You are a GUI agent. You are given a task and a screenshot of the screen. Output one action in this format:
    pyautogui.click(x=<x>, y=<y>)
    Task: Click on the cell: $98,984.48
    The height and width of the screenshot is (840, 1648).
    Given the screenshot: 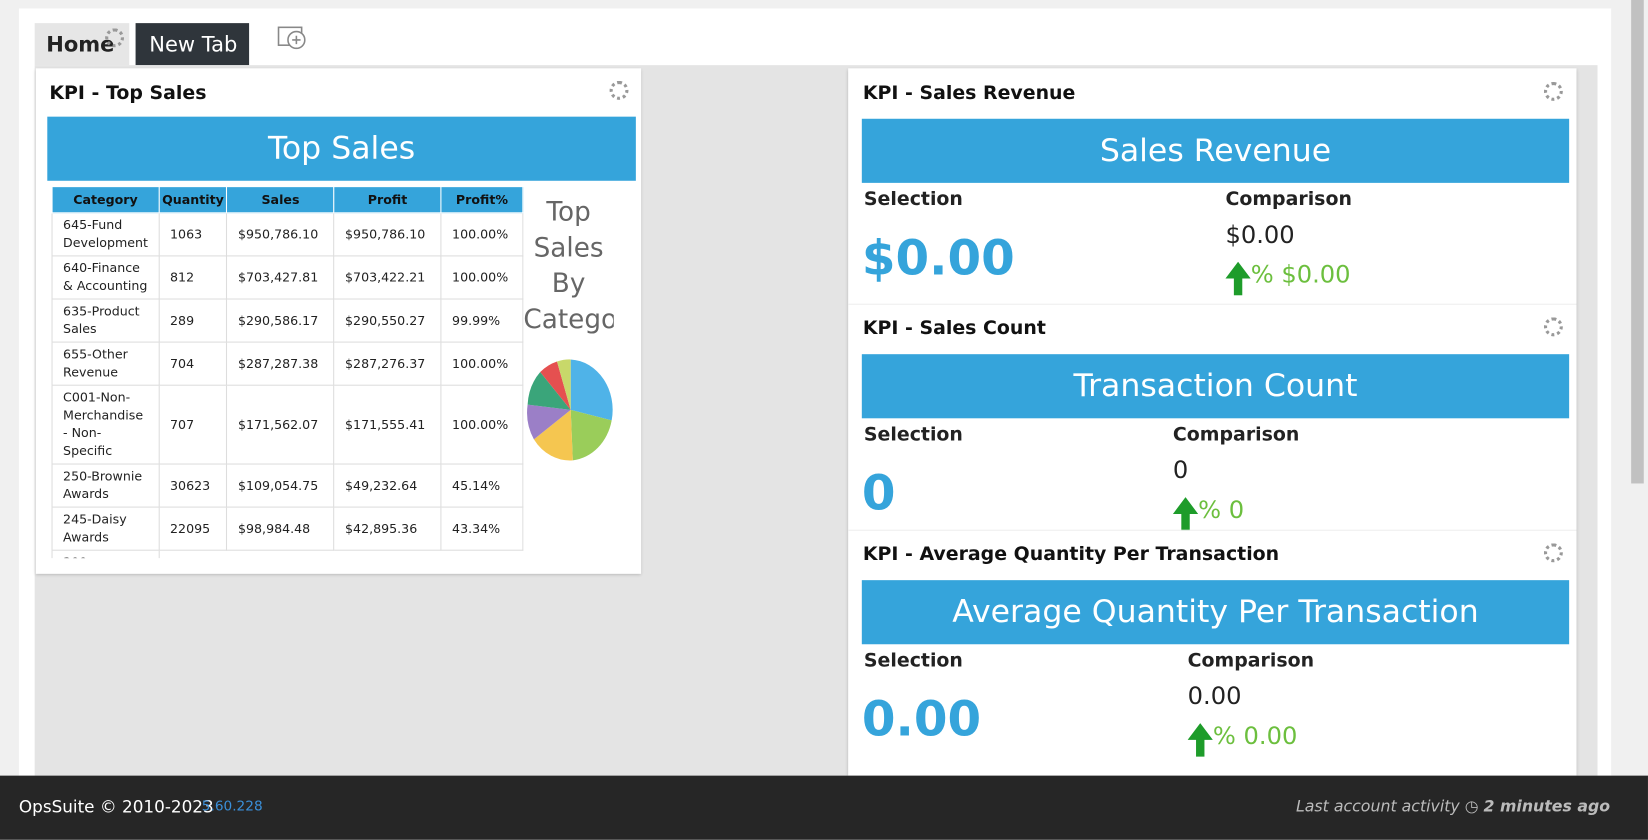 What is the action you would take?
    pyautogui.click(x=280, y=528)
    